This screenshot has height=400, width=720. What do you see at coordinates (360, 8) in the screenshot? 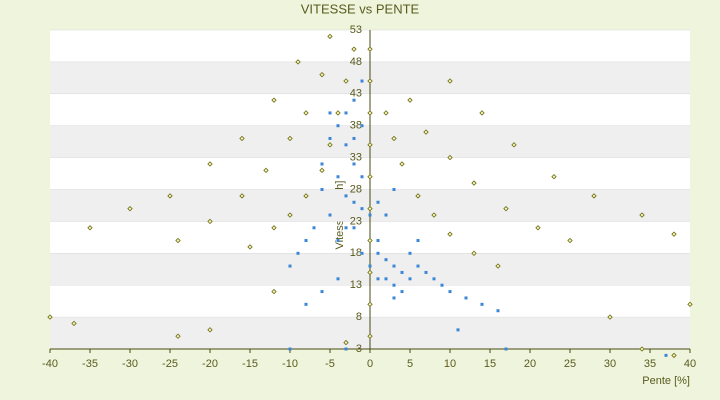
I see `chart-title: VITESSE vs PENTE` at bounding box center [360, 8].